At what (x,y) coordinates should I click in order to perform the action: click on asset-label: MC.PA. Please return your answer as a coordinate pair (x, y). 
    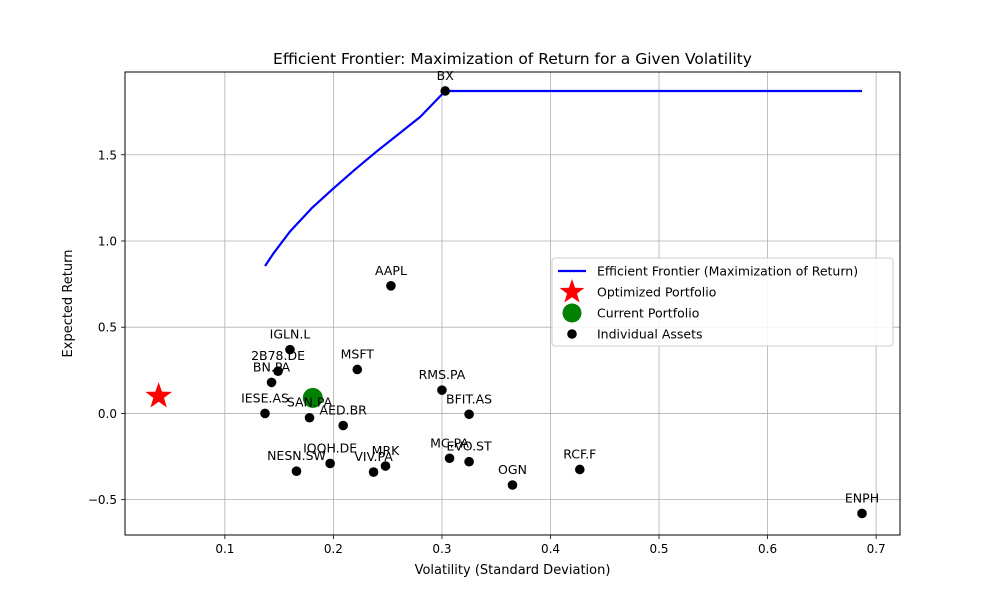
    Looking at the image, I should click on (449, 442).